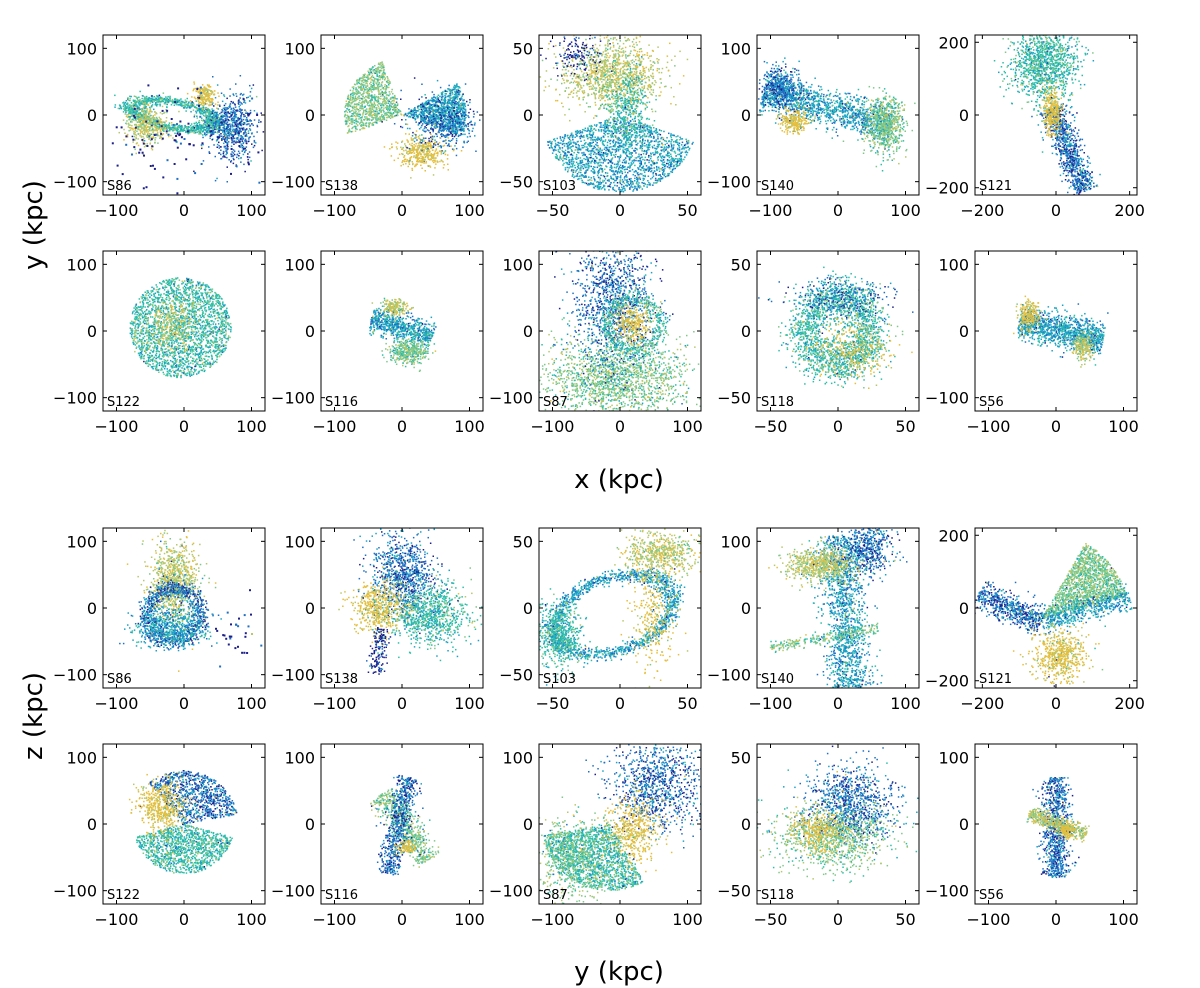  What do you see at coordinates (777, 186) in the screenshot?
I see `panel-label: S140` at bounding box center [777, 186].